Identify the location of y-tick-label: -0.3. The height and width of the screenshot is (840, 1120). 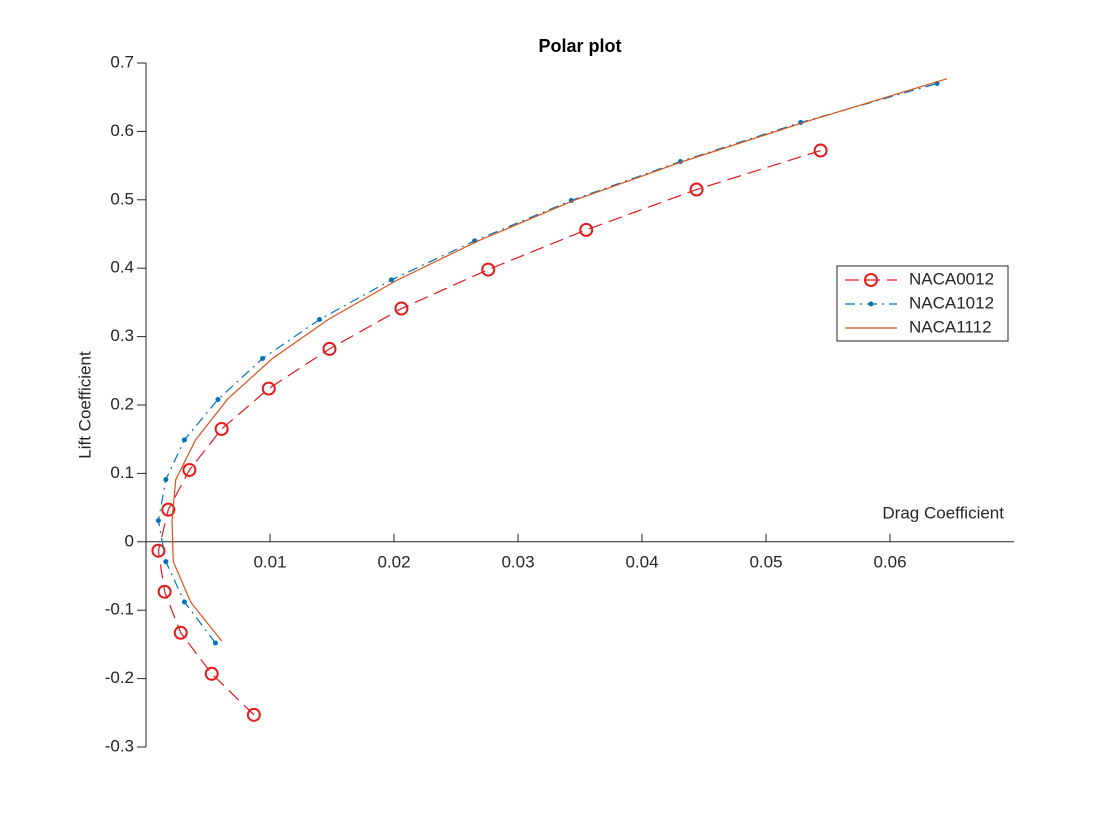
(119, 745).